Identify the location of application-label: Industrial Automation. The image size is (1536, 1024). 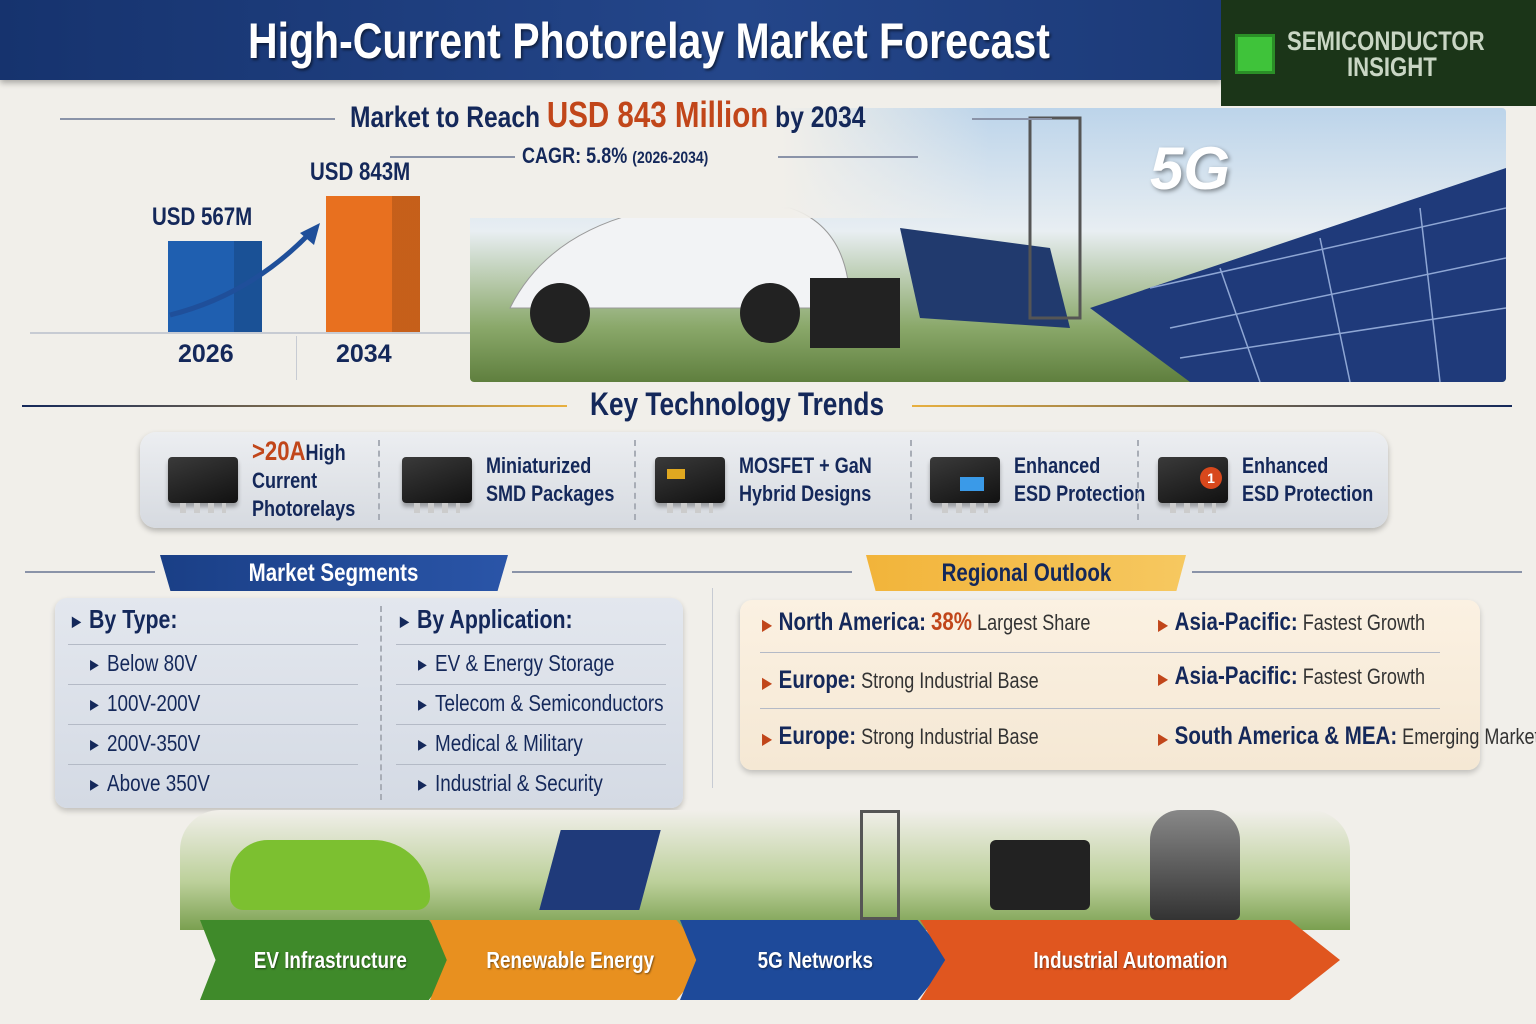
(1130, 959).